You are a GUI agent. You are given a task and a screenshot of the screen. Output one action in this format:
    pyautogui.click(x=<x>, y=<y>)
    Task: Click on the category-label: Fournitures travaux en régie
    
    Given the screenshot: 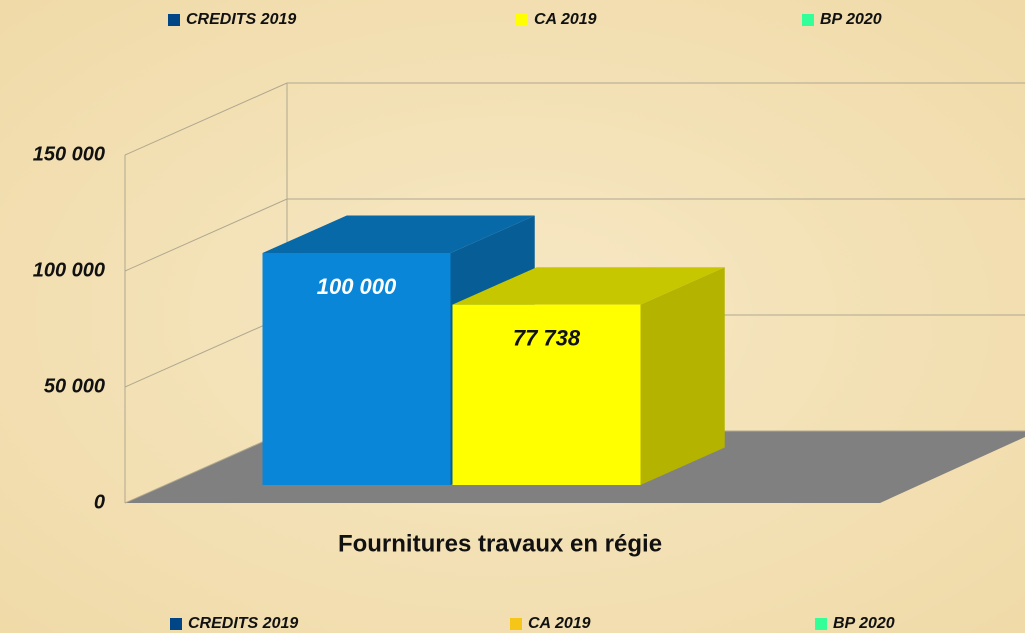 What is the action you would take?
    pyautogui.click(x=500, y=543)
    